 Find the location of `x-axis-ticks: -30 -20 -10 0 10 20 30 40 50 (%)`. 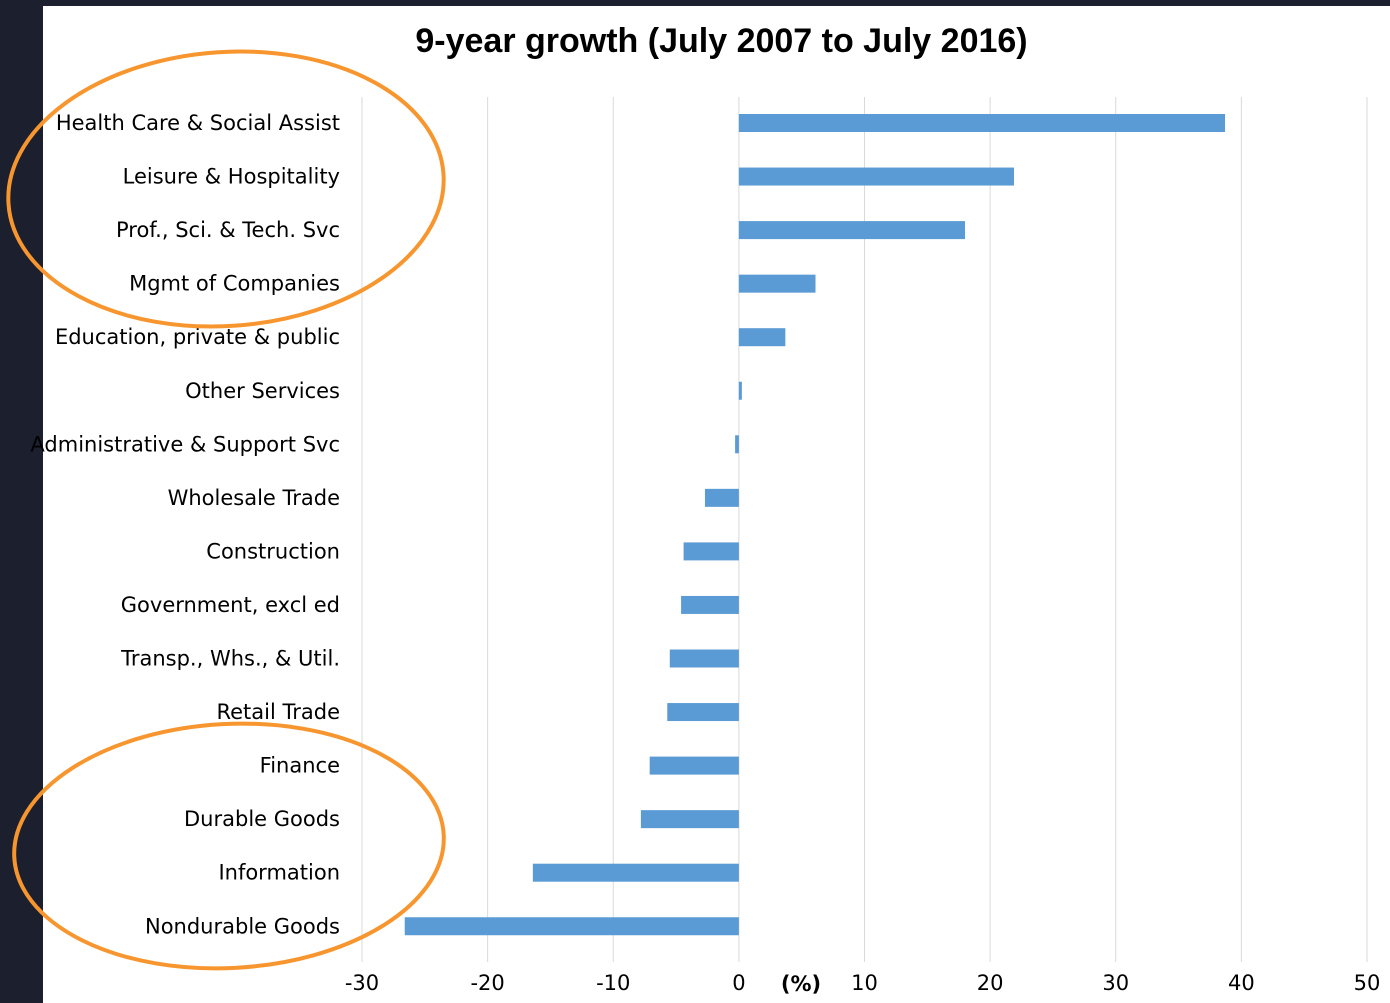

x-axis-ticks: -30 -20 -10 0 10 20 30 40 50 (%) is located at coordinates (863, 983).